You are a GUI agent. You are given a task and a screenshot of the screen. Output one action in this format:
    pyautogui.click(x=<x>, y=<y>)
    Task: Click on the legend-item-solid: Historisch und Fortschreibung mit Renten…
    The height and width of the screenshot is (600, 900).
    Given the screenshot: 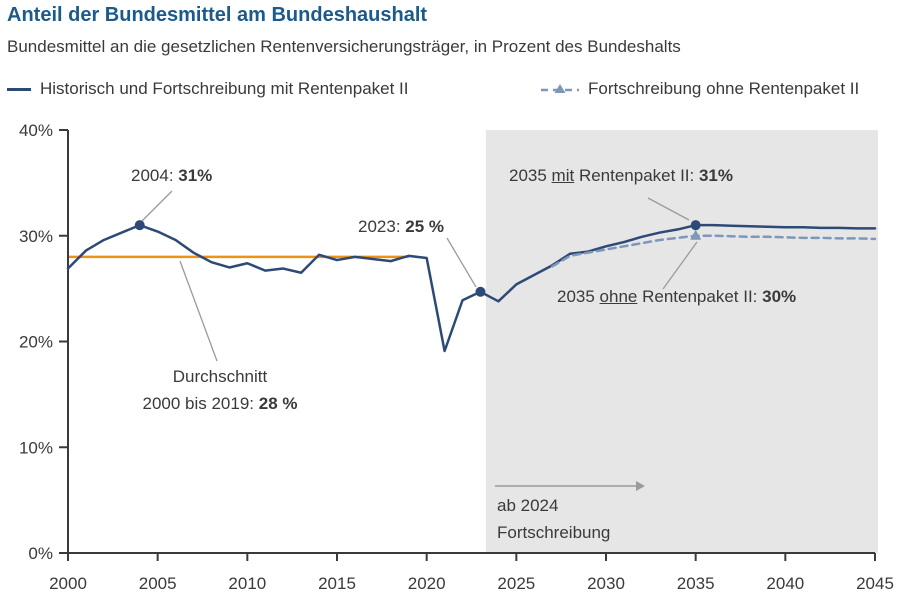 What is the action you would take?
    pyautogui.click(x=208, y=89)
    